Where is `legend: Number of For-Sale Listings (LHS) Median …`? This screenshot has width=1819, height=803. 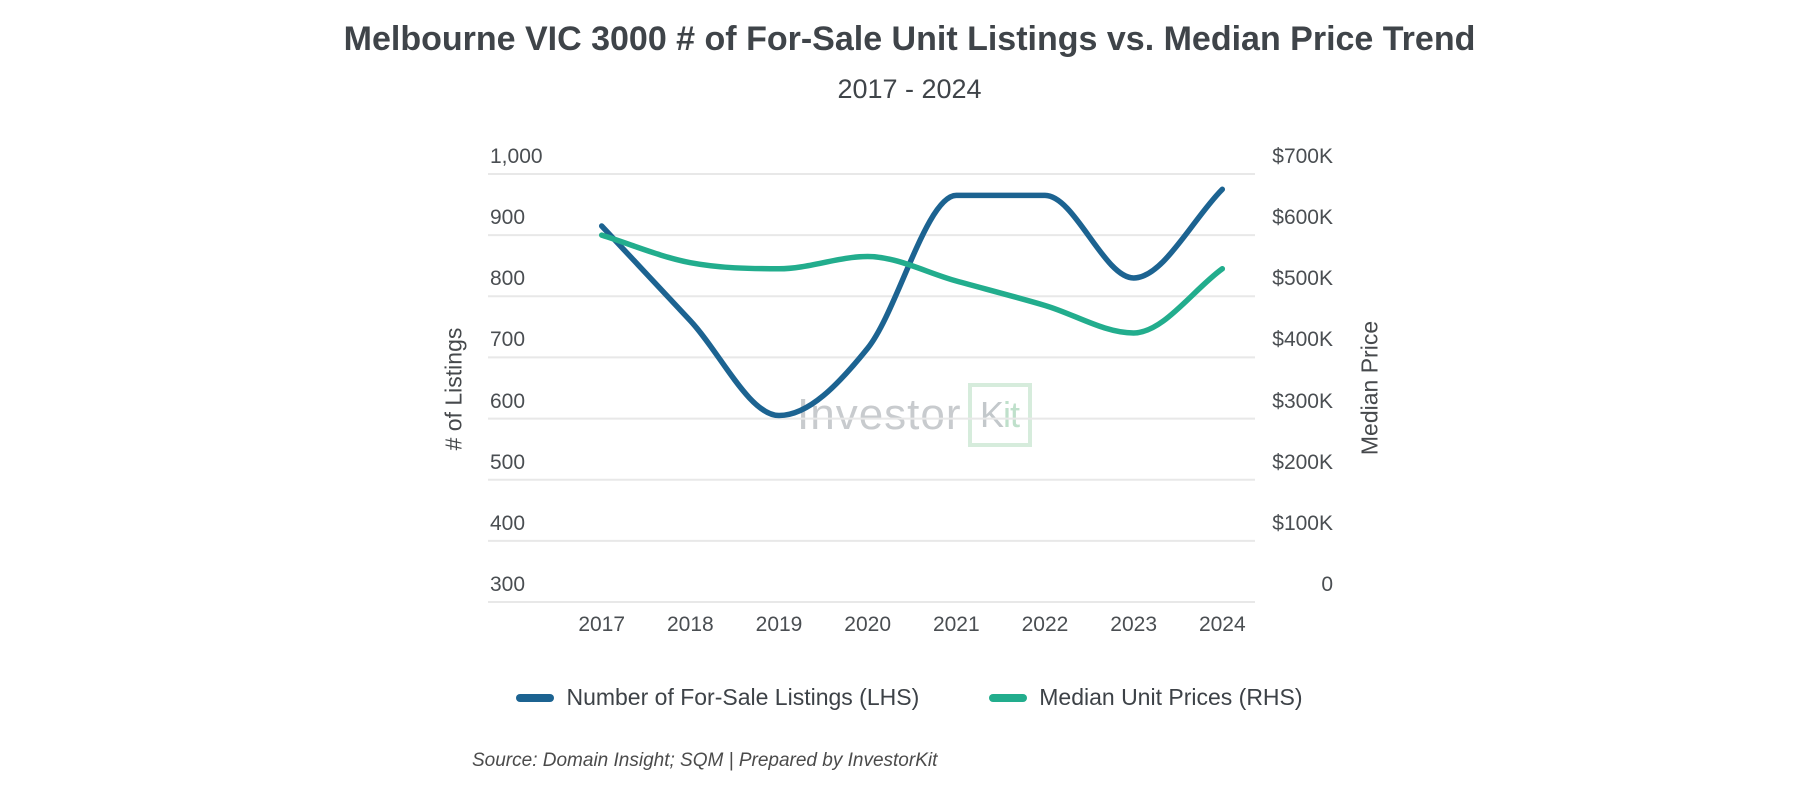
legend: Number of For-Sale Listings (LHS) Median … is located at coordinates (909, 697).